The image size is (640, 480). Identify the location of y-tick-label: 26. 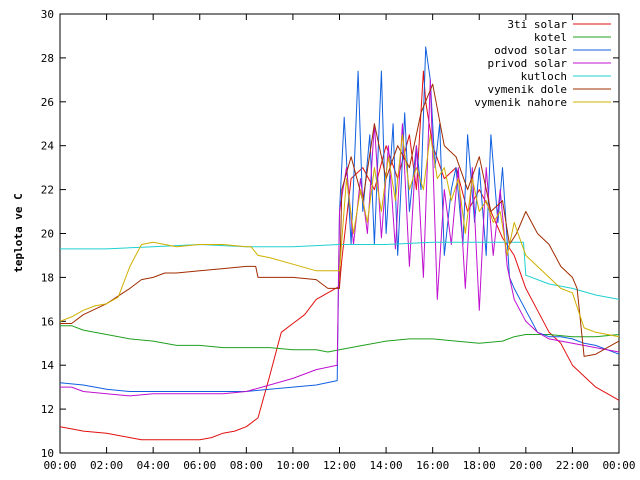
(47, 102).